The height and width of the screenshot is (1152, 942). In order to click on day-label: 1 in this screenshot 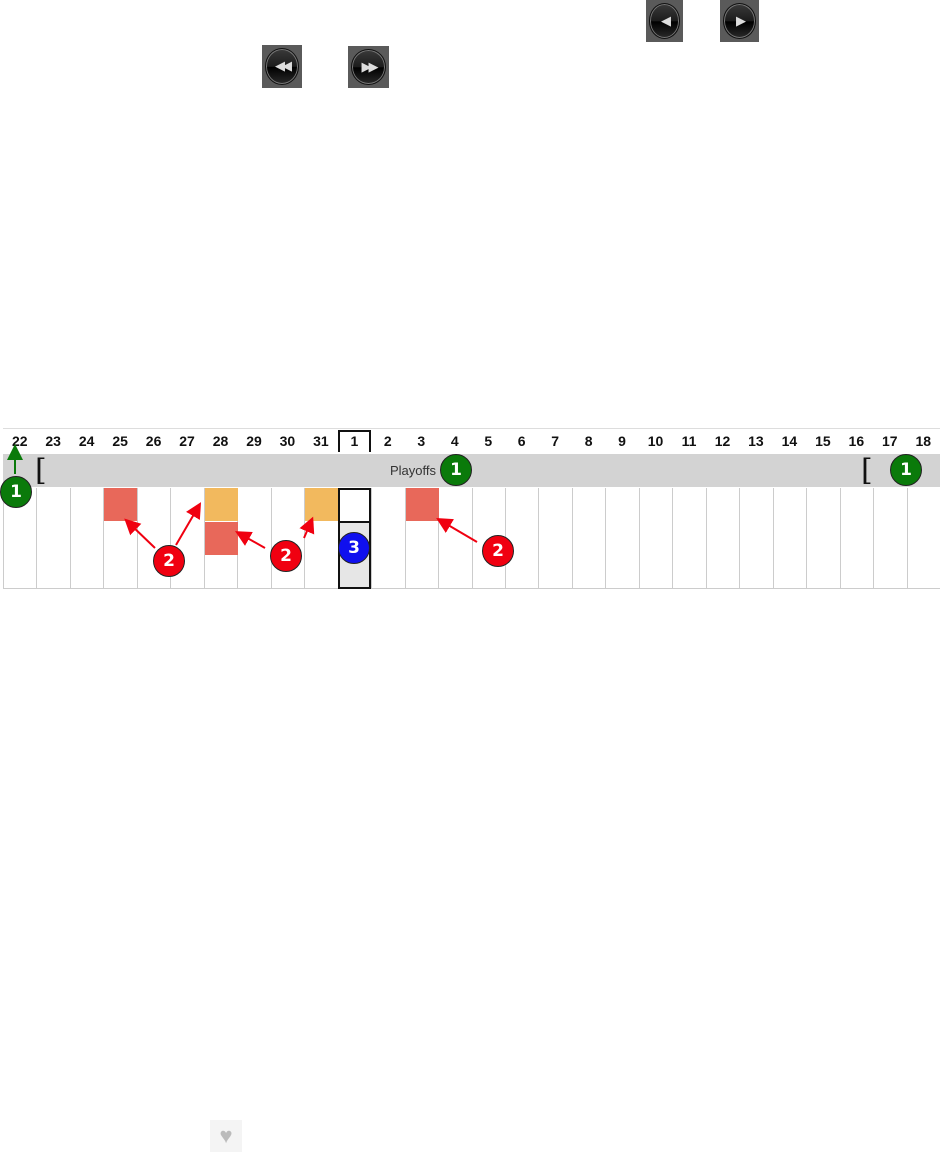, I will do `click(354, 441)`.